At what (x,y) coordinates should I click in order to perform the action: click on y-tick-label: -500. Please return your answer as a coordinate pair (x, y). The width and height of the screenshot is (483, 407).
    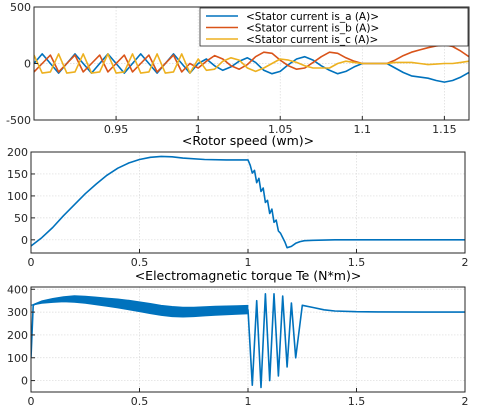
    Looking at the image, I should click on (18, 120).